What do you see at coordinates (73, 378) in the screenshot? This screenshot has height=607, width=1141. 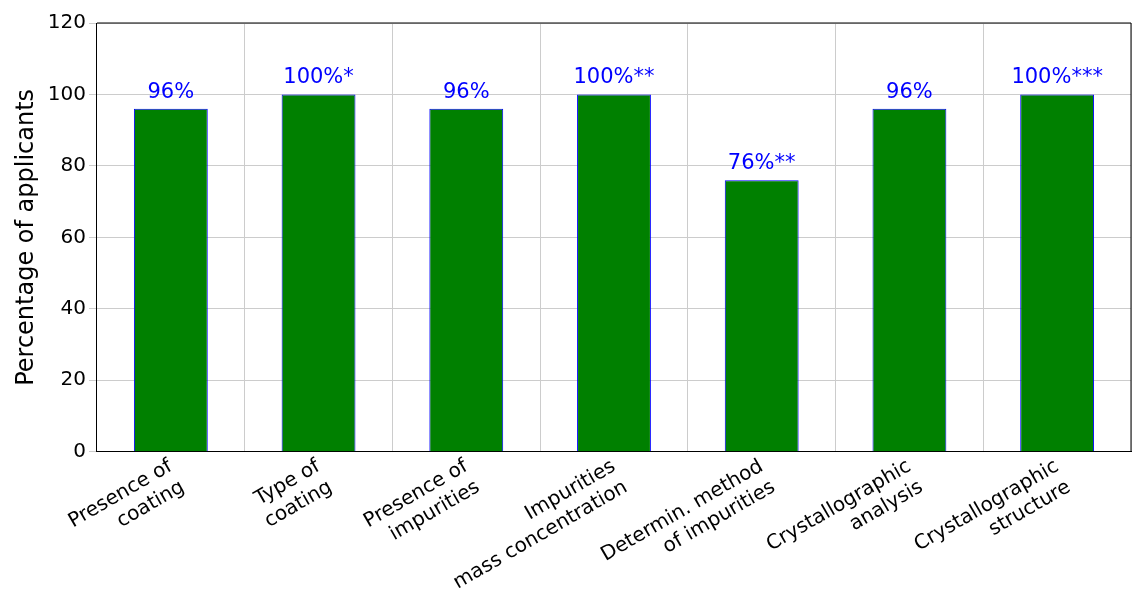 I see `y-tick-label: 20` at bounding box center [73, 378].